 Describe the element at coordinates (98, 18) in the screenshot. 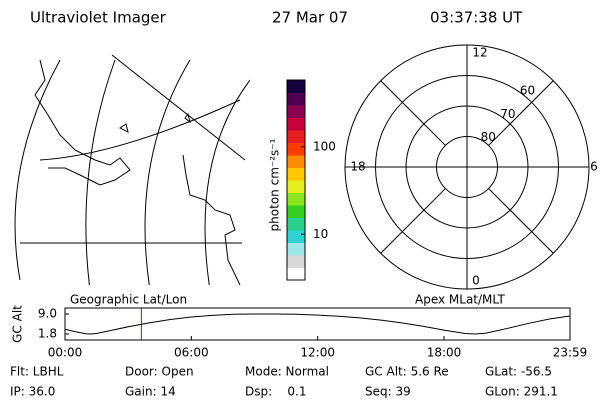

I see `title: Ultraviolet Imager` at that location.